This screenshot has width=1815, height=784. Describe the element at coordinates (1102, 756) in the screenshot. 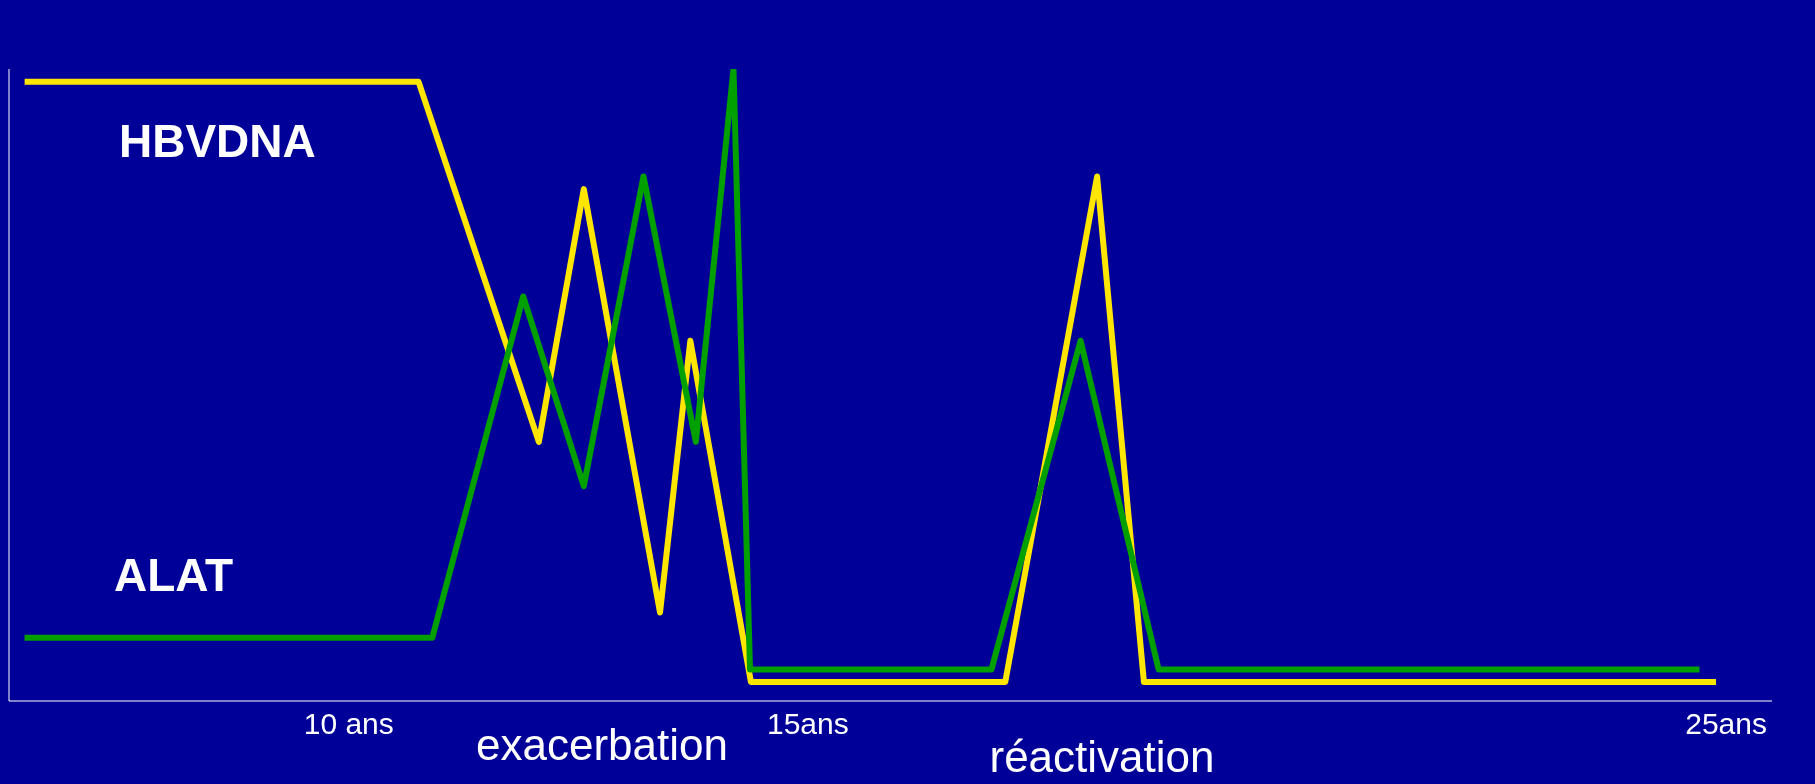

I see `text: réactivation` at that location.